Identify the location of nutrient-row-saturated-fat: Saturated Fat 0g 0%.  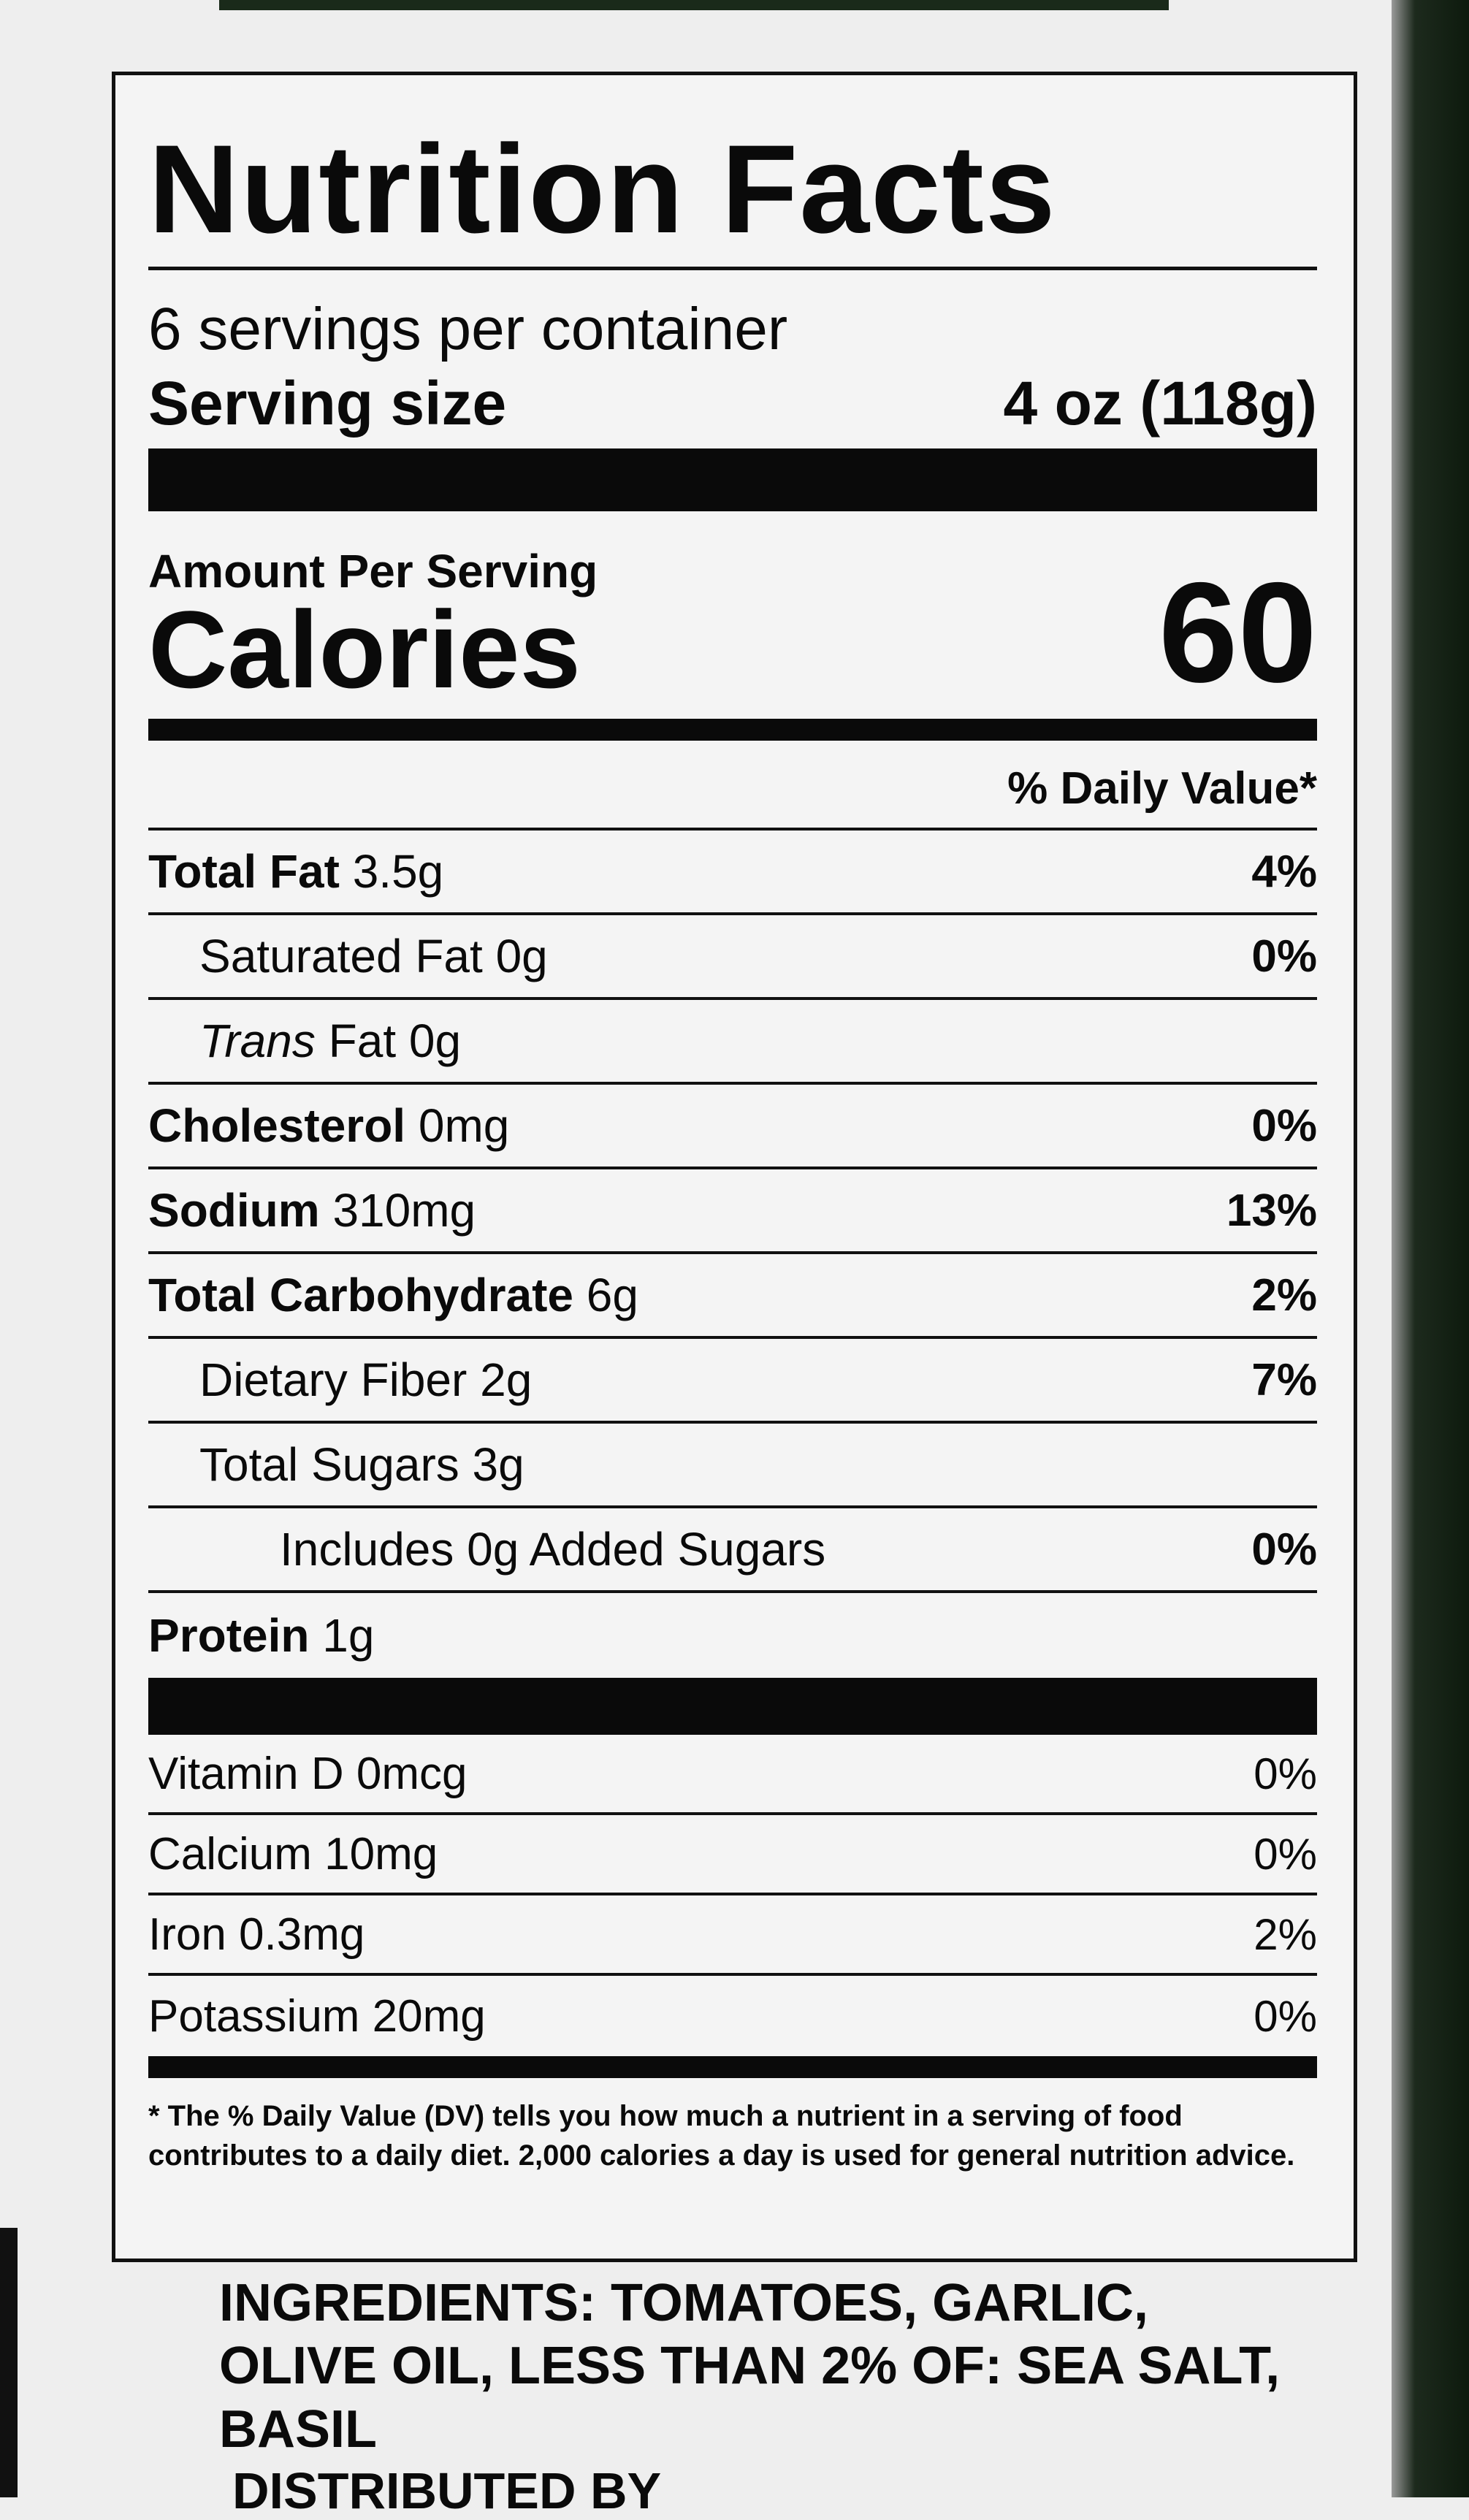
(732, 957).